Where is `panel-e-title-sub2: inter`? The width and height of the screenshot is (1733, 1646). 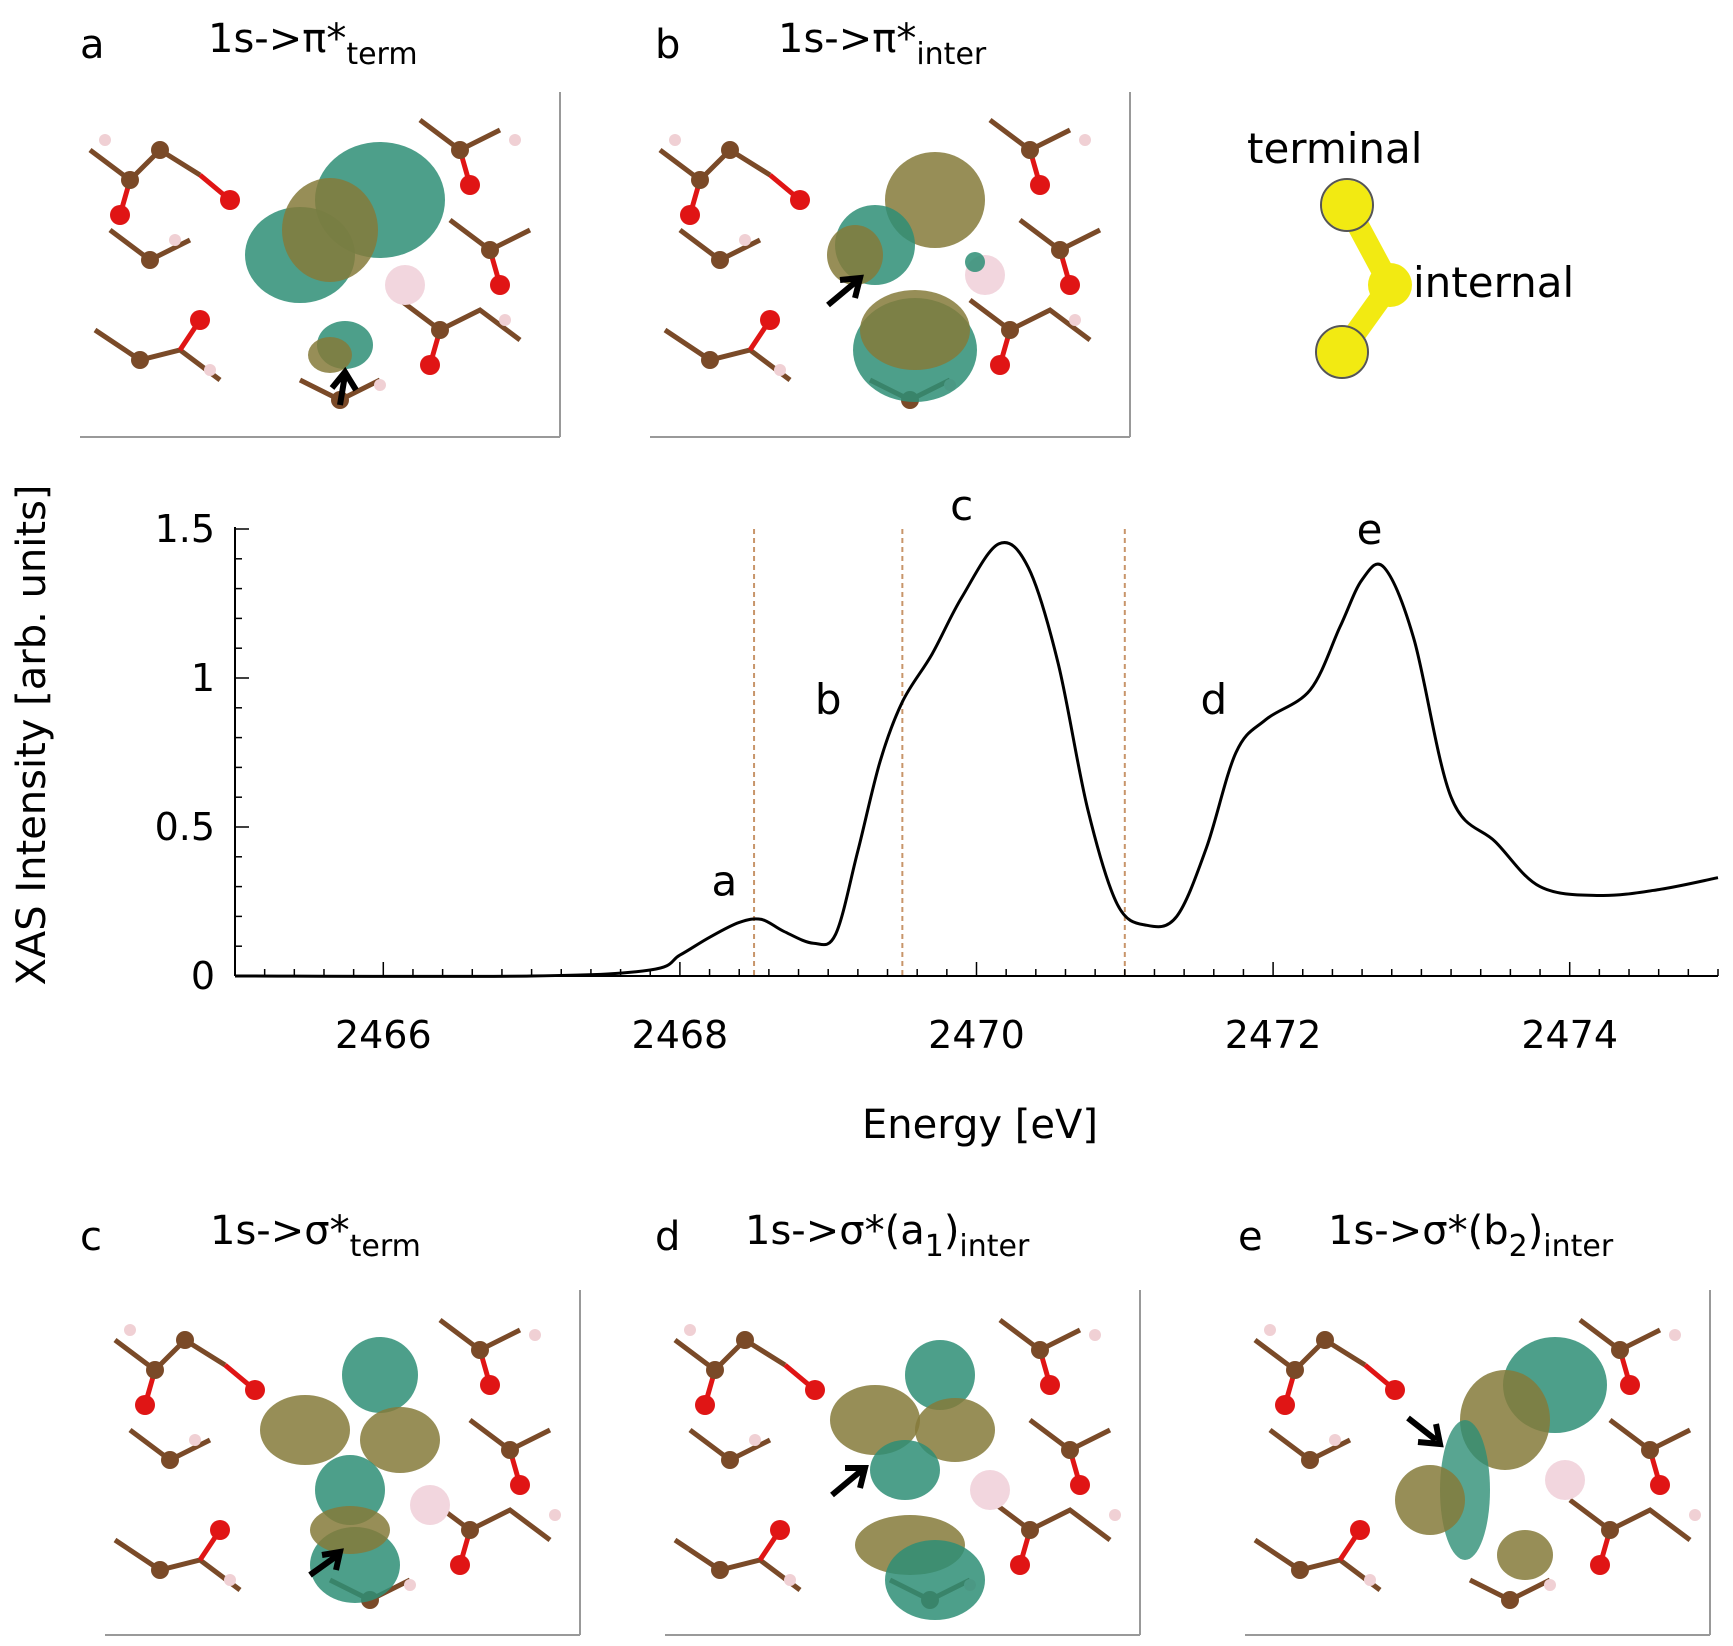
panel-e-title-sub2: inter is located at coordinates (1578, 1246).